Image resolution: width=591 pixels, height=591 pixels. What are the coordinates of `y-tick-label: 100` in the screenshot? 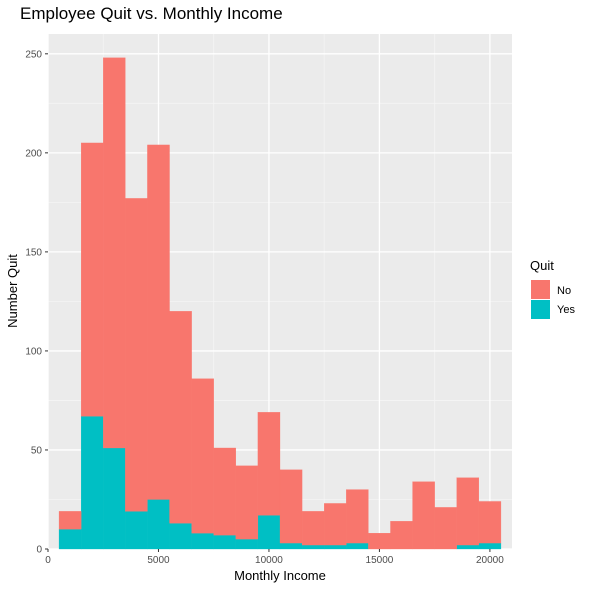 It's located at (33, 351).